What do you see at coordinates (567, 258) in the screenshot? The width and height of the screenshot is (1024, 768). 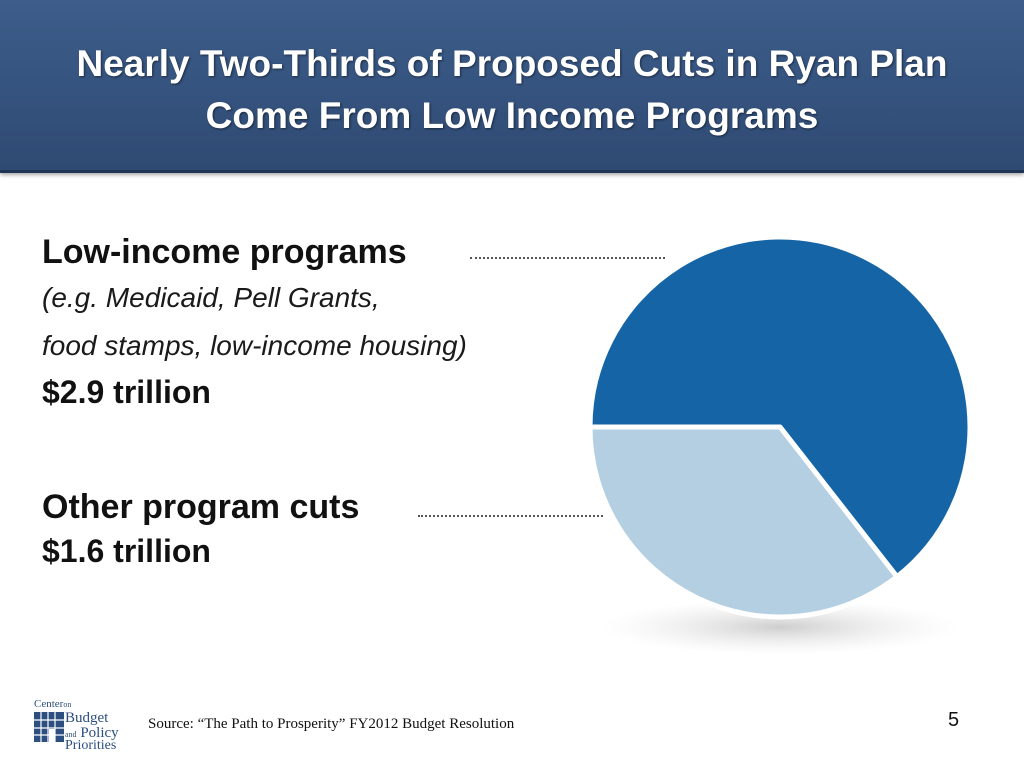 I see `low-income-leader-line` at bounding box center [567, 258].